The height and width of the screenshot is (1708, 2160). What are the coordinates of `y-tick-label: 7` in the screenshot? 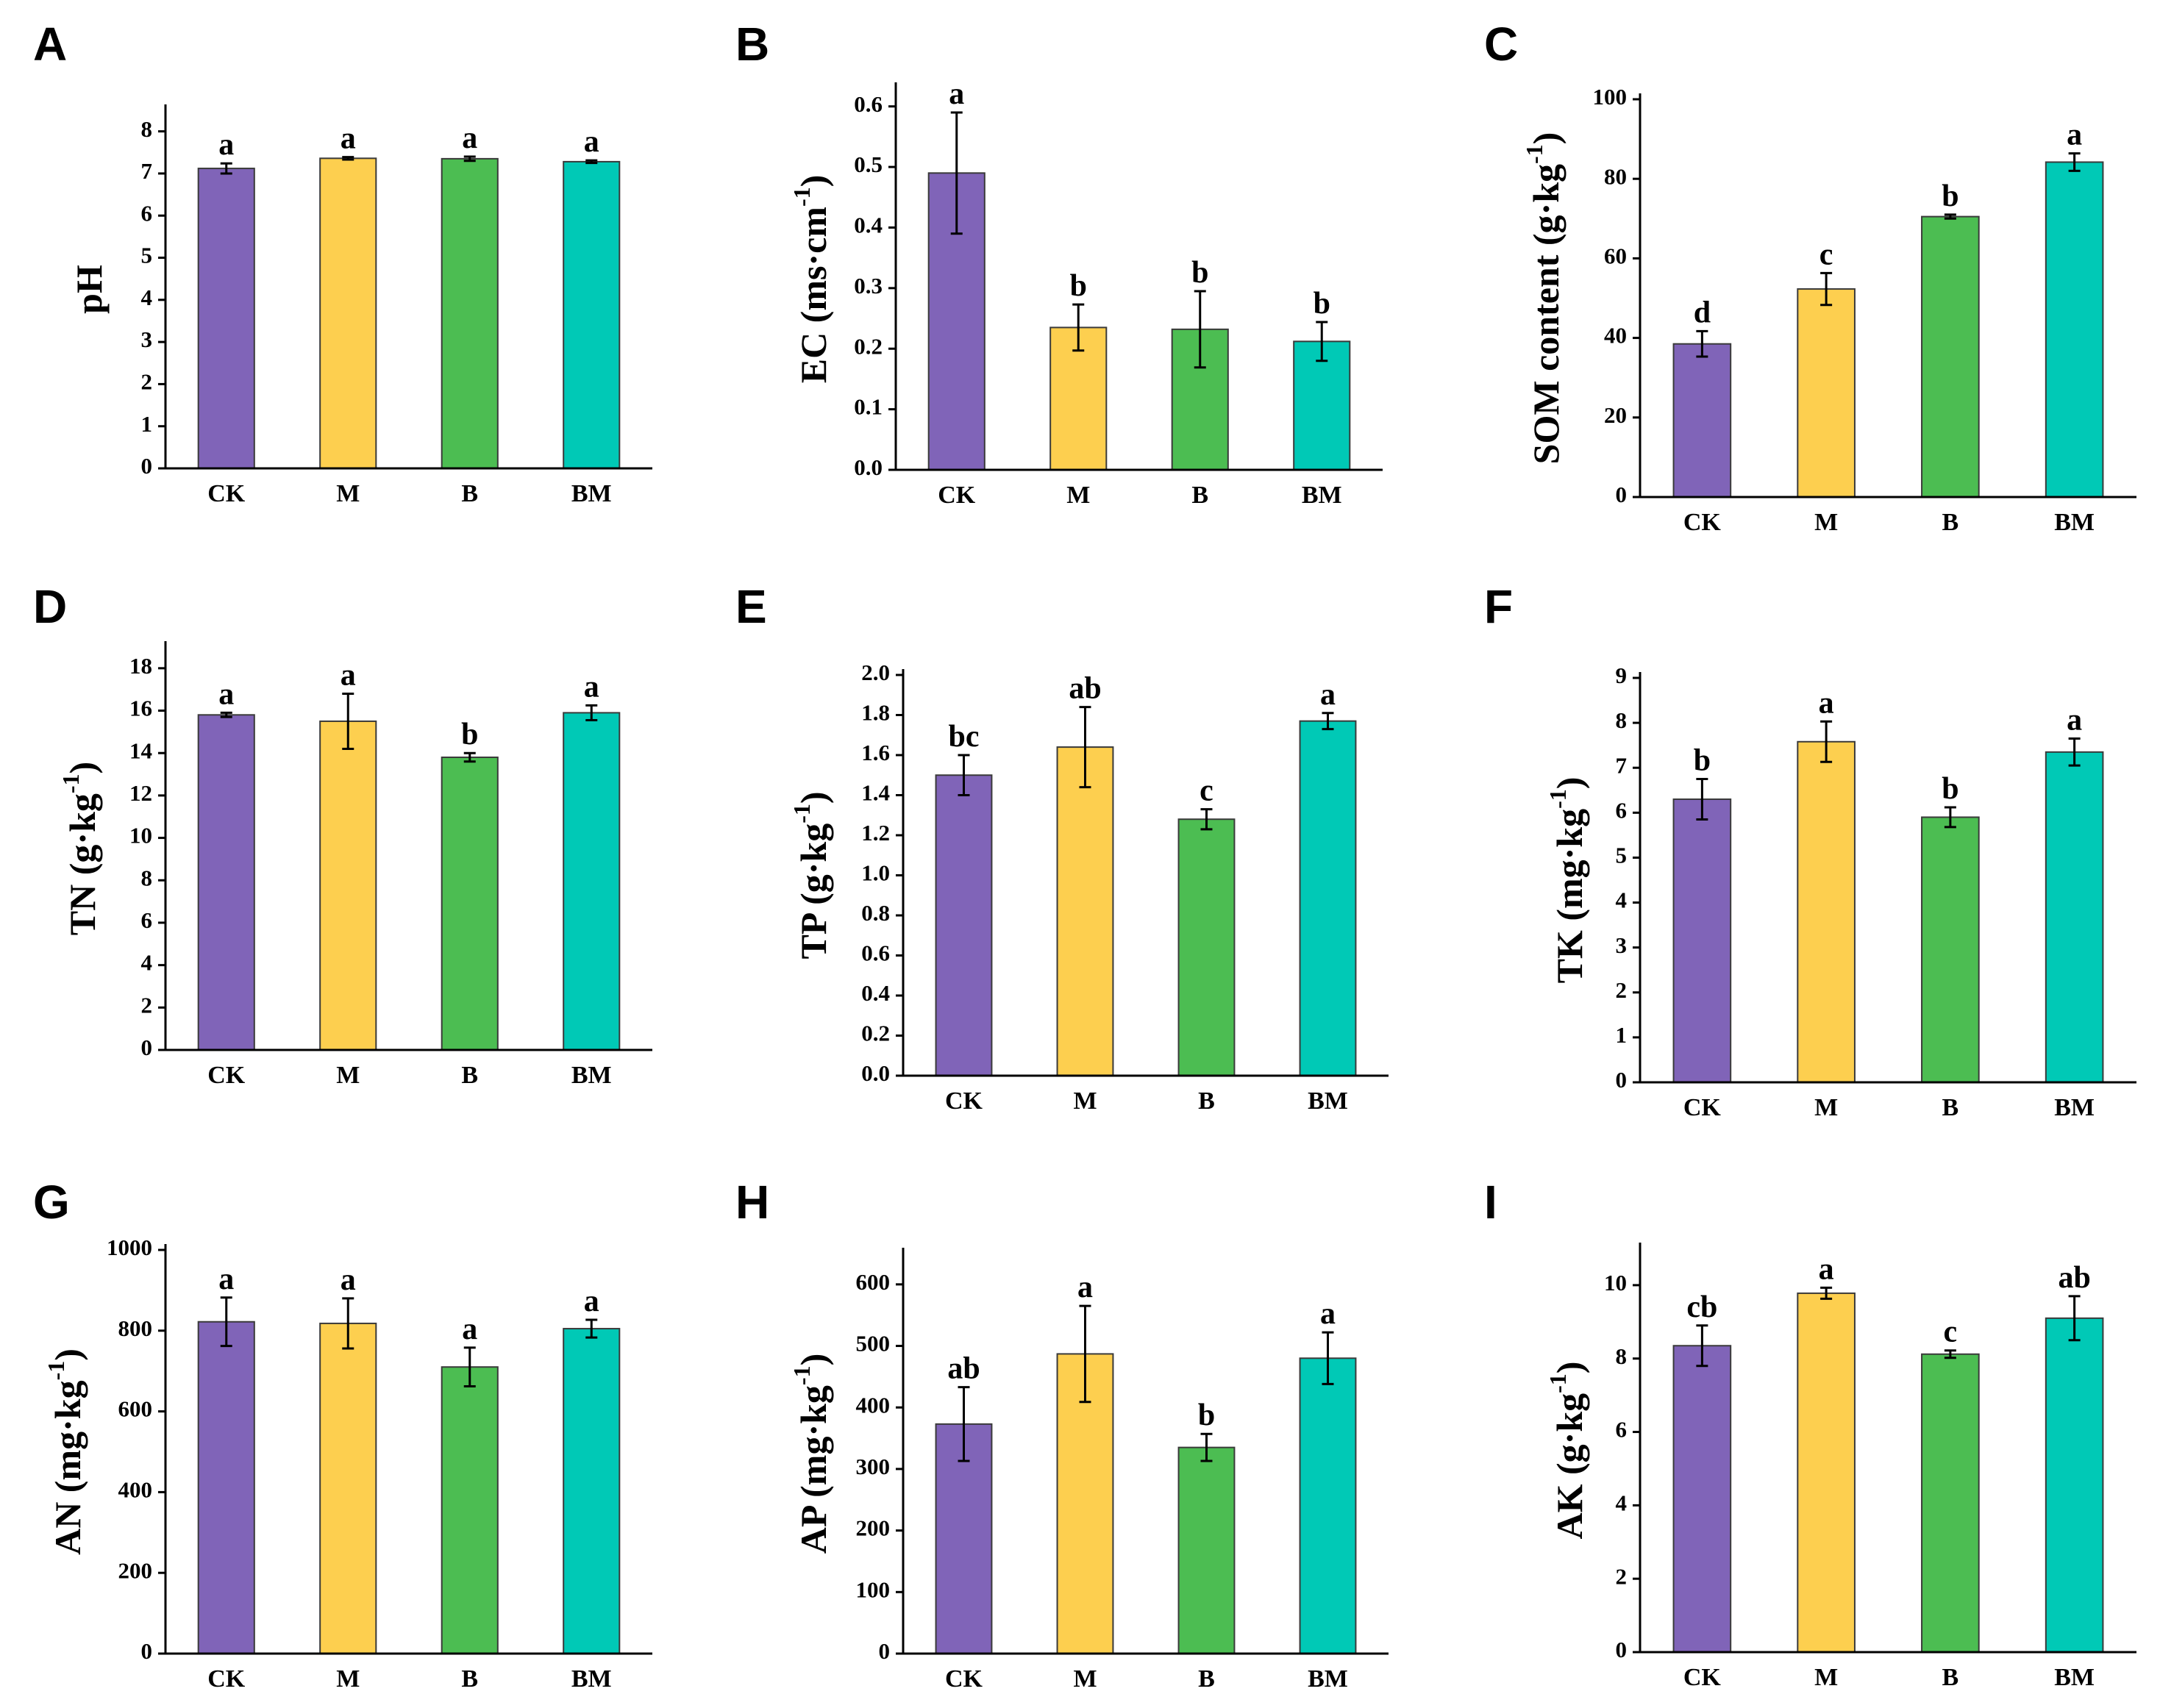 It's located at (1622, 765).